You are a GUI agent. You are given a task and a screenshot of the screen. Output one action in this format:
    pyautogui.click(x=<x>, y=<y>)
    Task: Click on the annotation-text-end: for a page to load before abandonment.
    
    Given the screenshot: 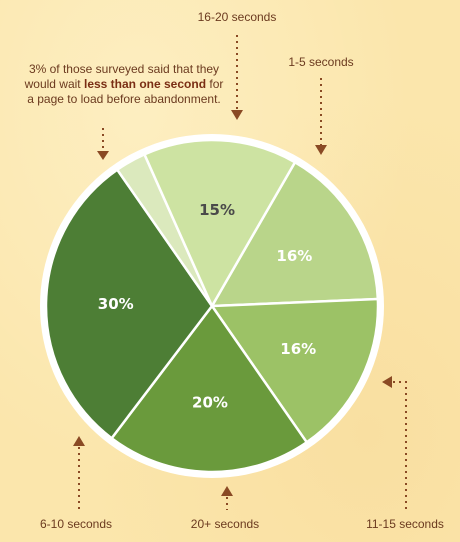 What is the action you would take?
    pyautogui.click(x=125, y=91)
    